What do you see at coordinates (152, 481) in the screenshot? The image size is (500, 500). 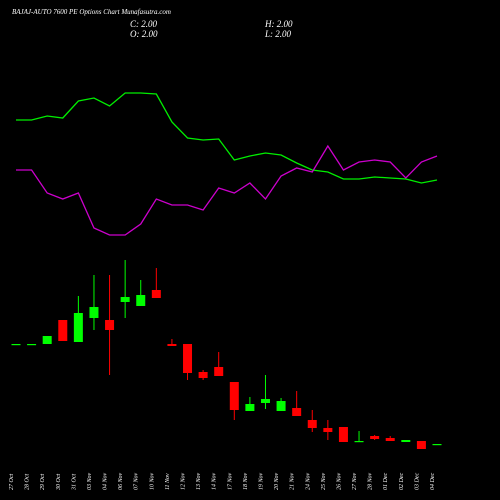 I see `x-tick-label: 10 Nov` at bounding box center [152, 481].